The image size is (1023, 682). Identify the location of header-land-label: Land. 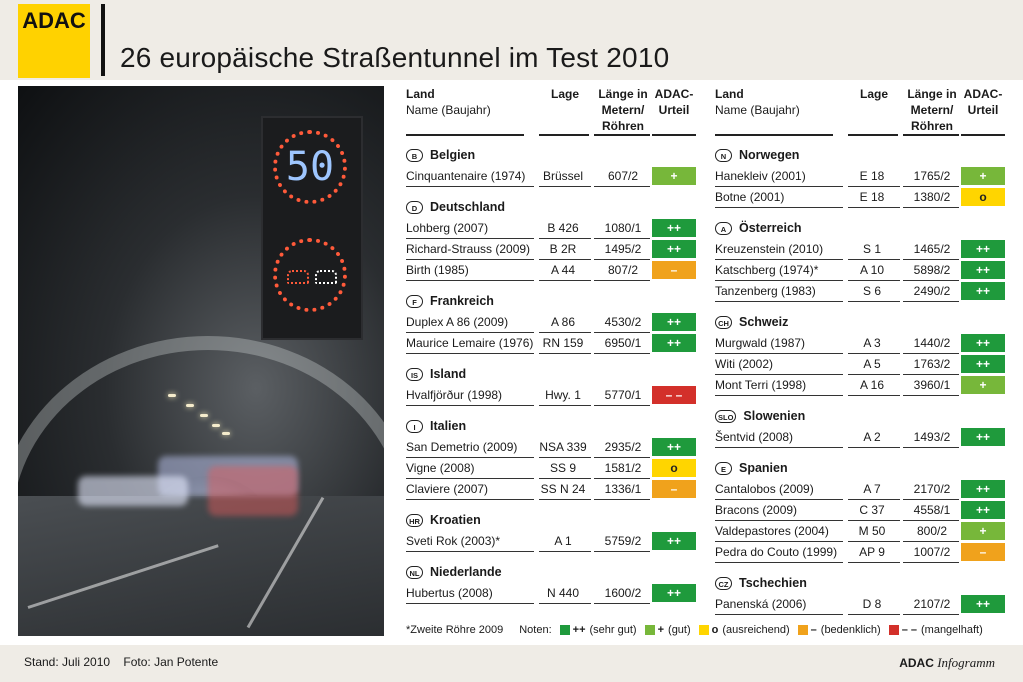
(729, 94).